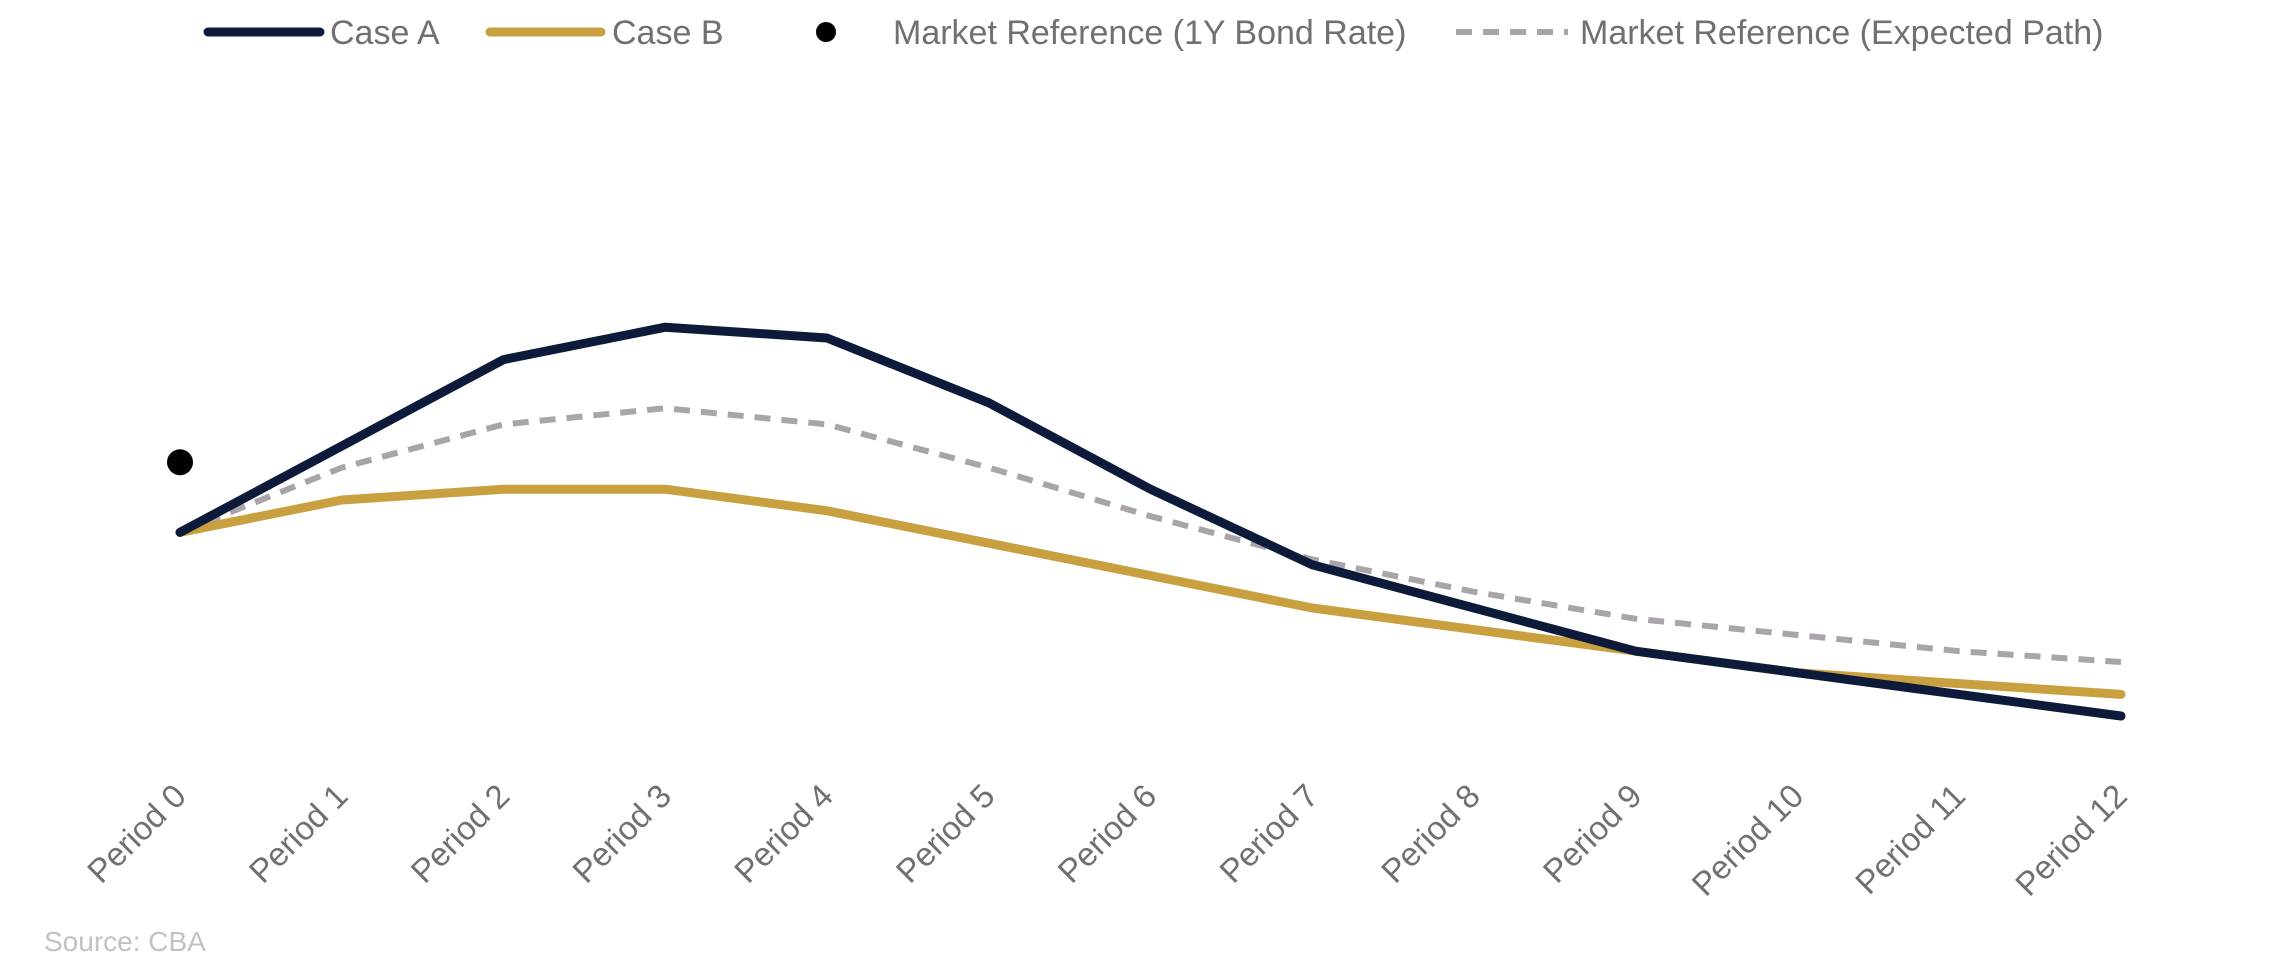  I want to click on x-tick-label: Period 2, so click(459, 833).